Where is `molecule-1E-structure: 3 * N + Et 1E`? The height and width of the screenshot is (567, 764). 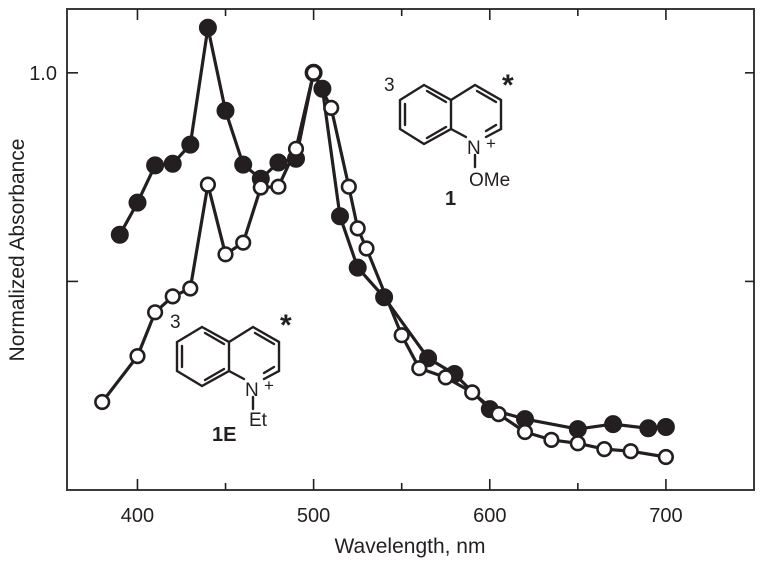 molecule-1E-structure: 3 * N + Et 1E is located at coordinates (231, 377).